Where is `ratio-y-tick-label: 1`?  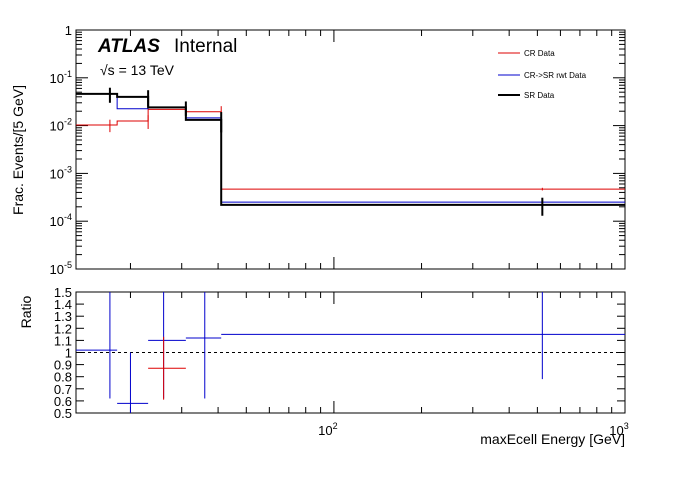
ratio-y-tick-label: 1 is located at coordinates (68, 353).